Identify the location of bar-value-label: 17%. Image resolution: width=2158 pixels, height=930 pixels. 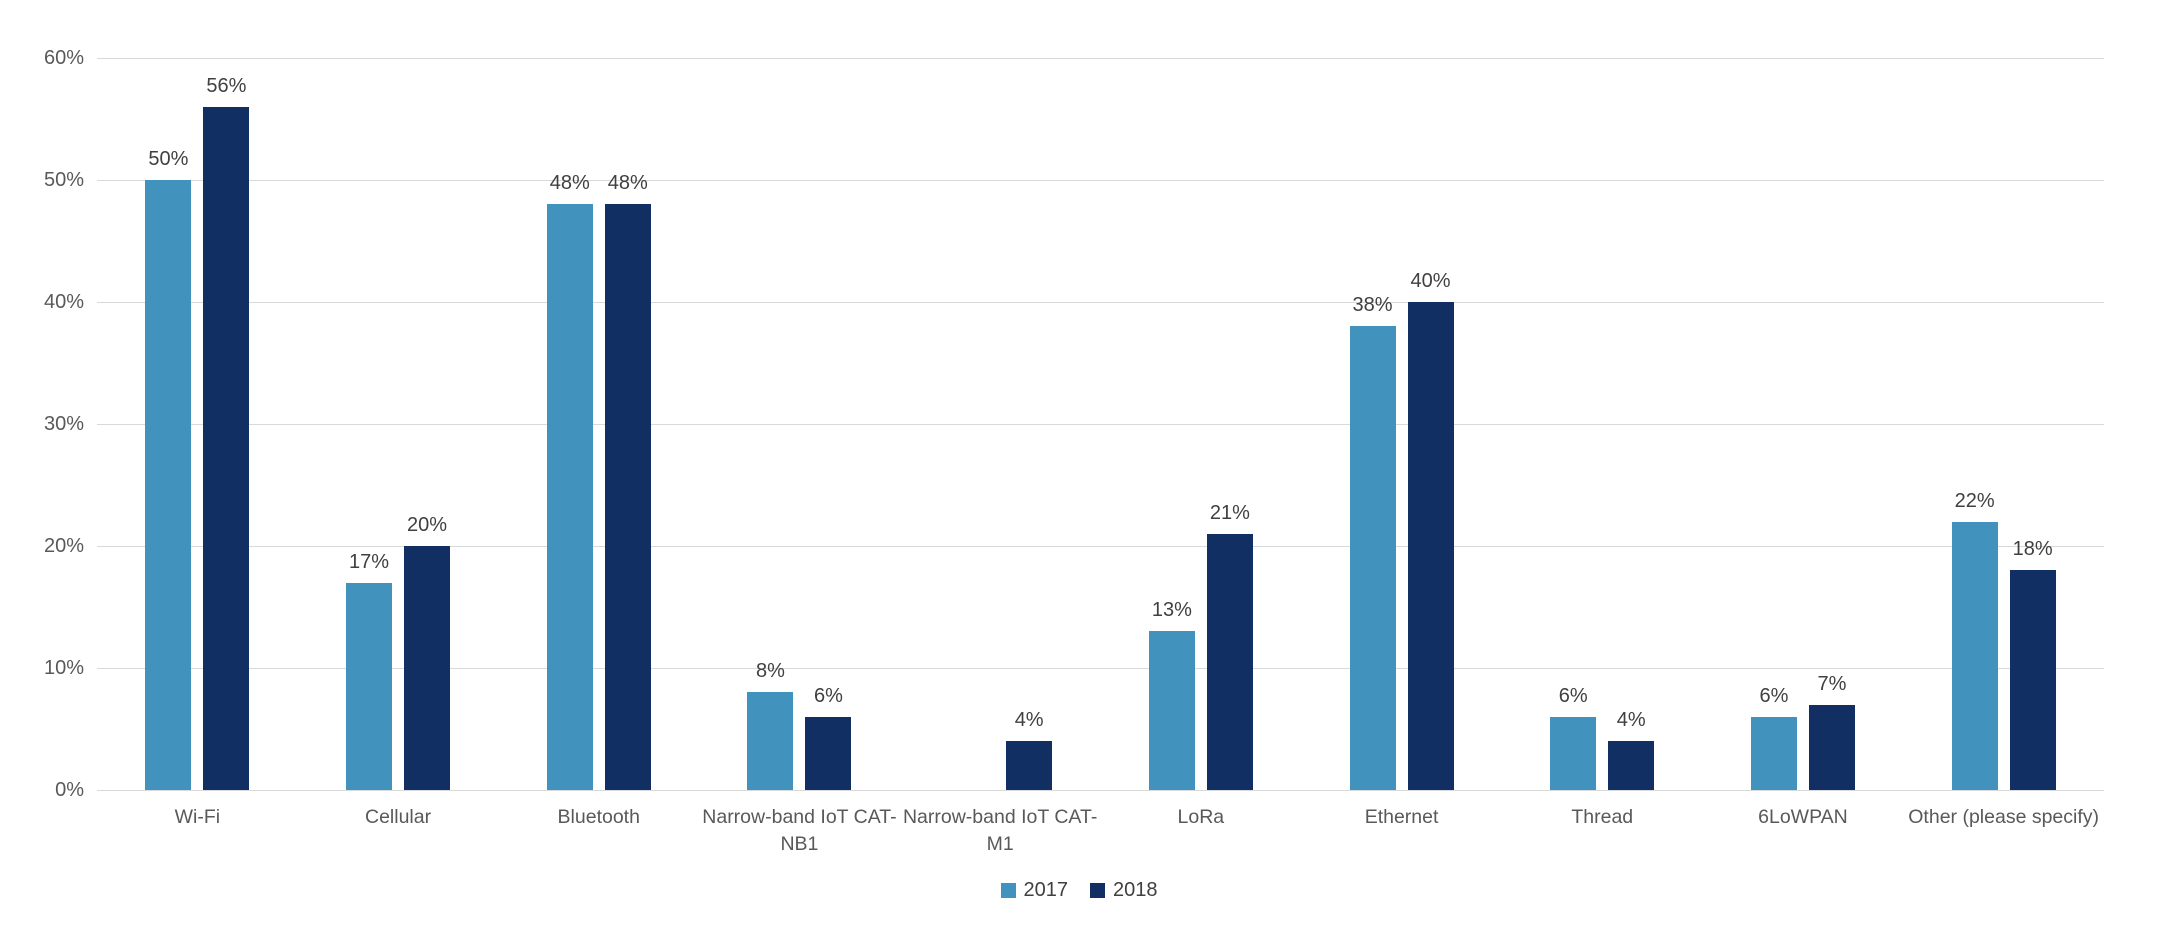
(369, 561).